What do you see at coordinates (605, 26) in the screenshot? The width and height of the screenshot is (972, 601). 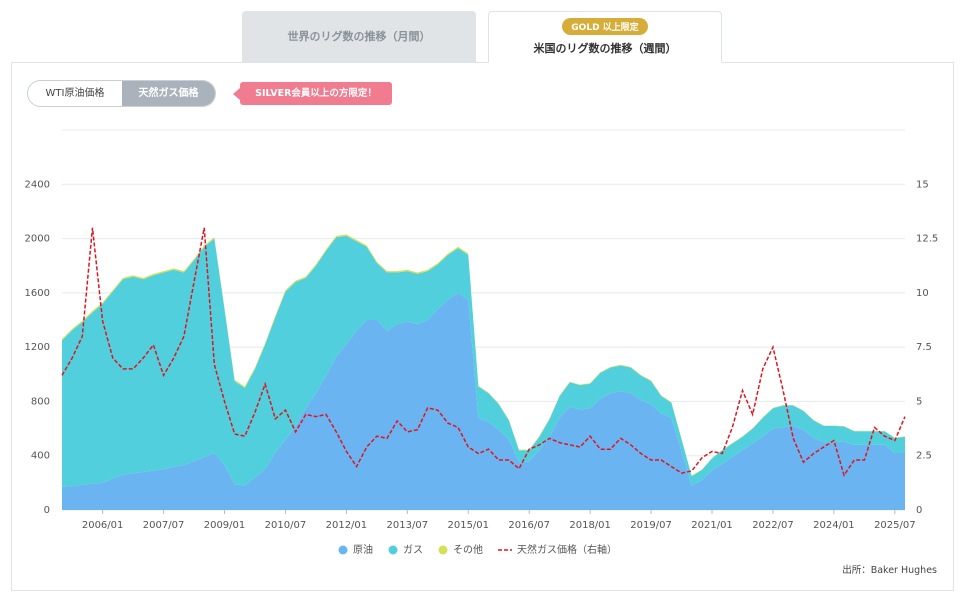 I see `badge: GOLD 以上限定` at bounding box center [605, 26].